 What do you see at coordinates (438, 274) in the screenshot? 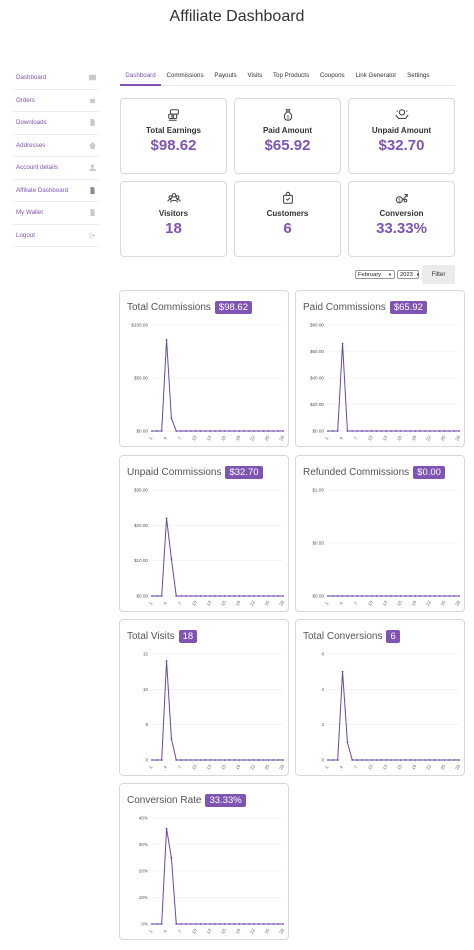
I see `filter-button: Filter` at bounding box center [438, 274].